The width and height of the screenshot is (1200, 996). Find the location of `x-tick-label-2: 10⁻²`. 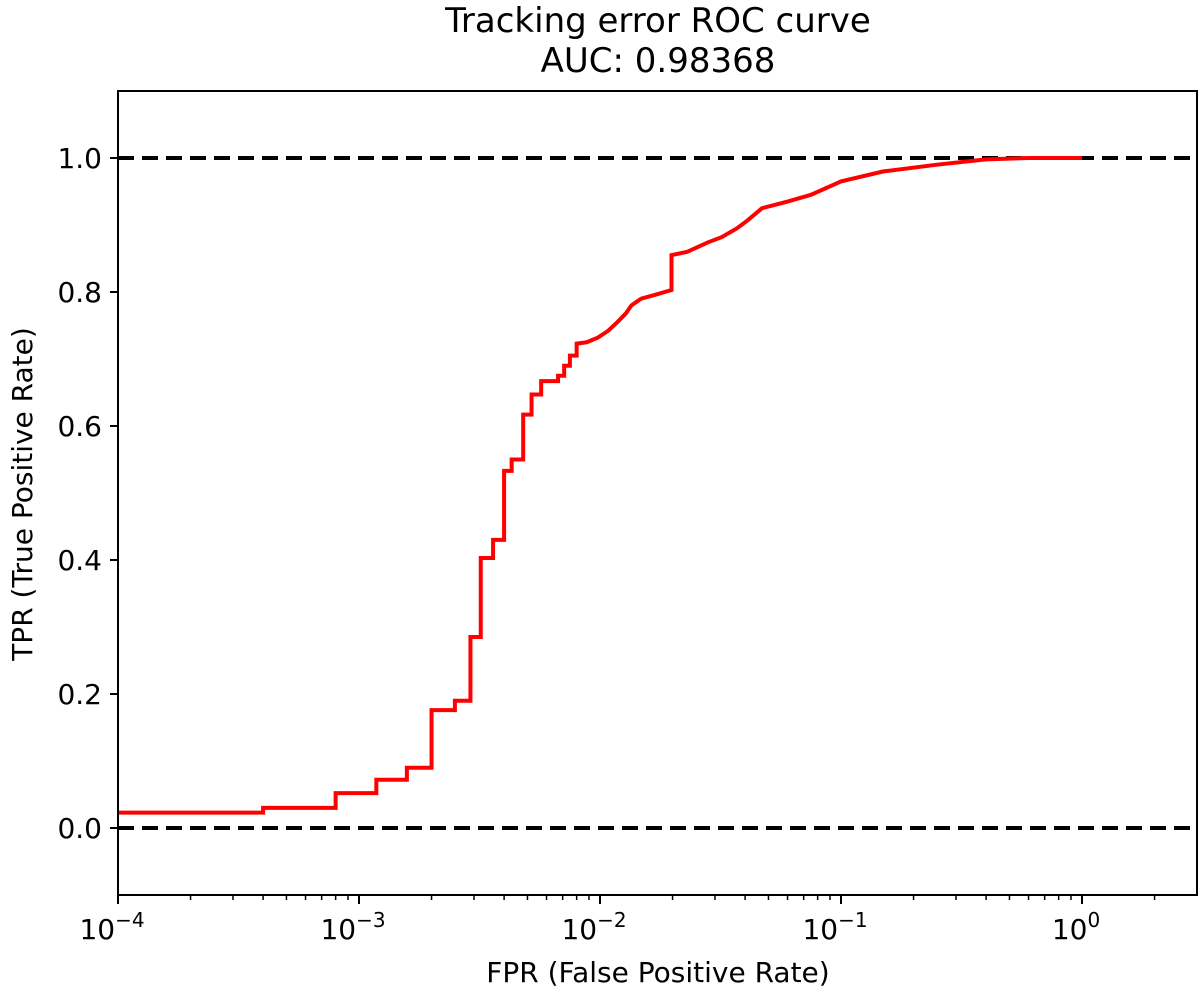

x-tick-label-2: 10⁻² is located at coordinates (593, 927).